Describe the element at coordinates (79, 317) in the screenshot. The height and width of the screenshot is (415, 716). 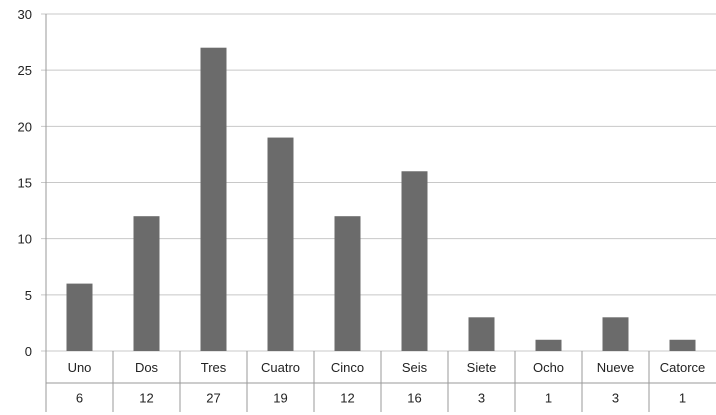
I see `bar-uno` at that location.